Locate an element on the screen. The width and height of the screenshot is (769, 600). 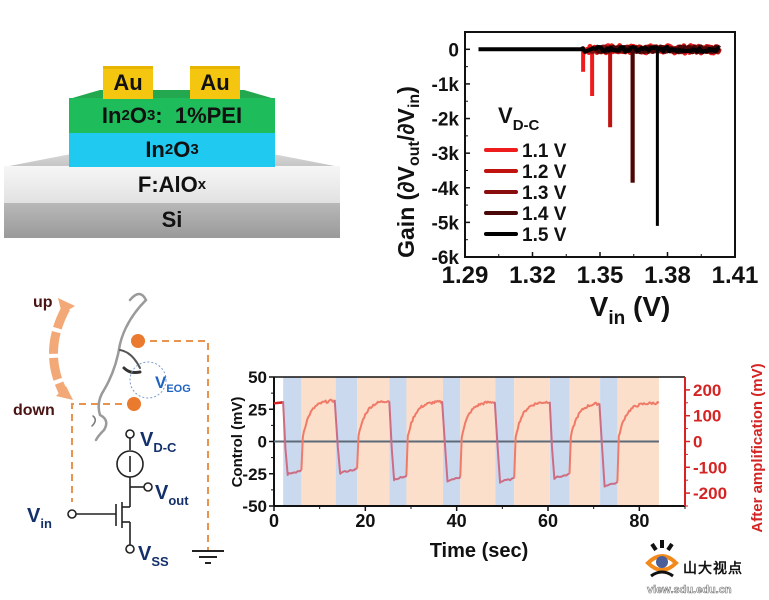
y-tick-label: -2k is located at coordinates (446, 120).